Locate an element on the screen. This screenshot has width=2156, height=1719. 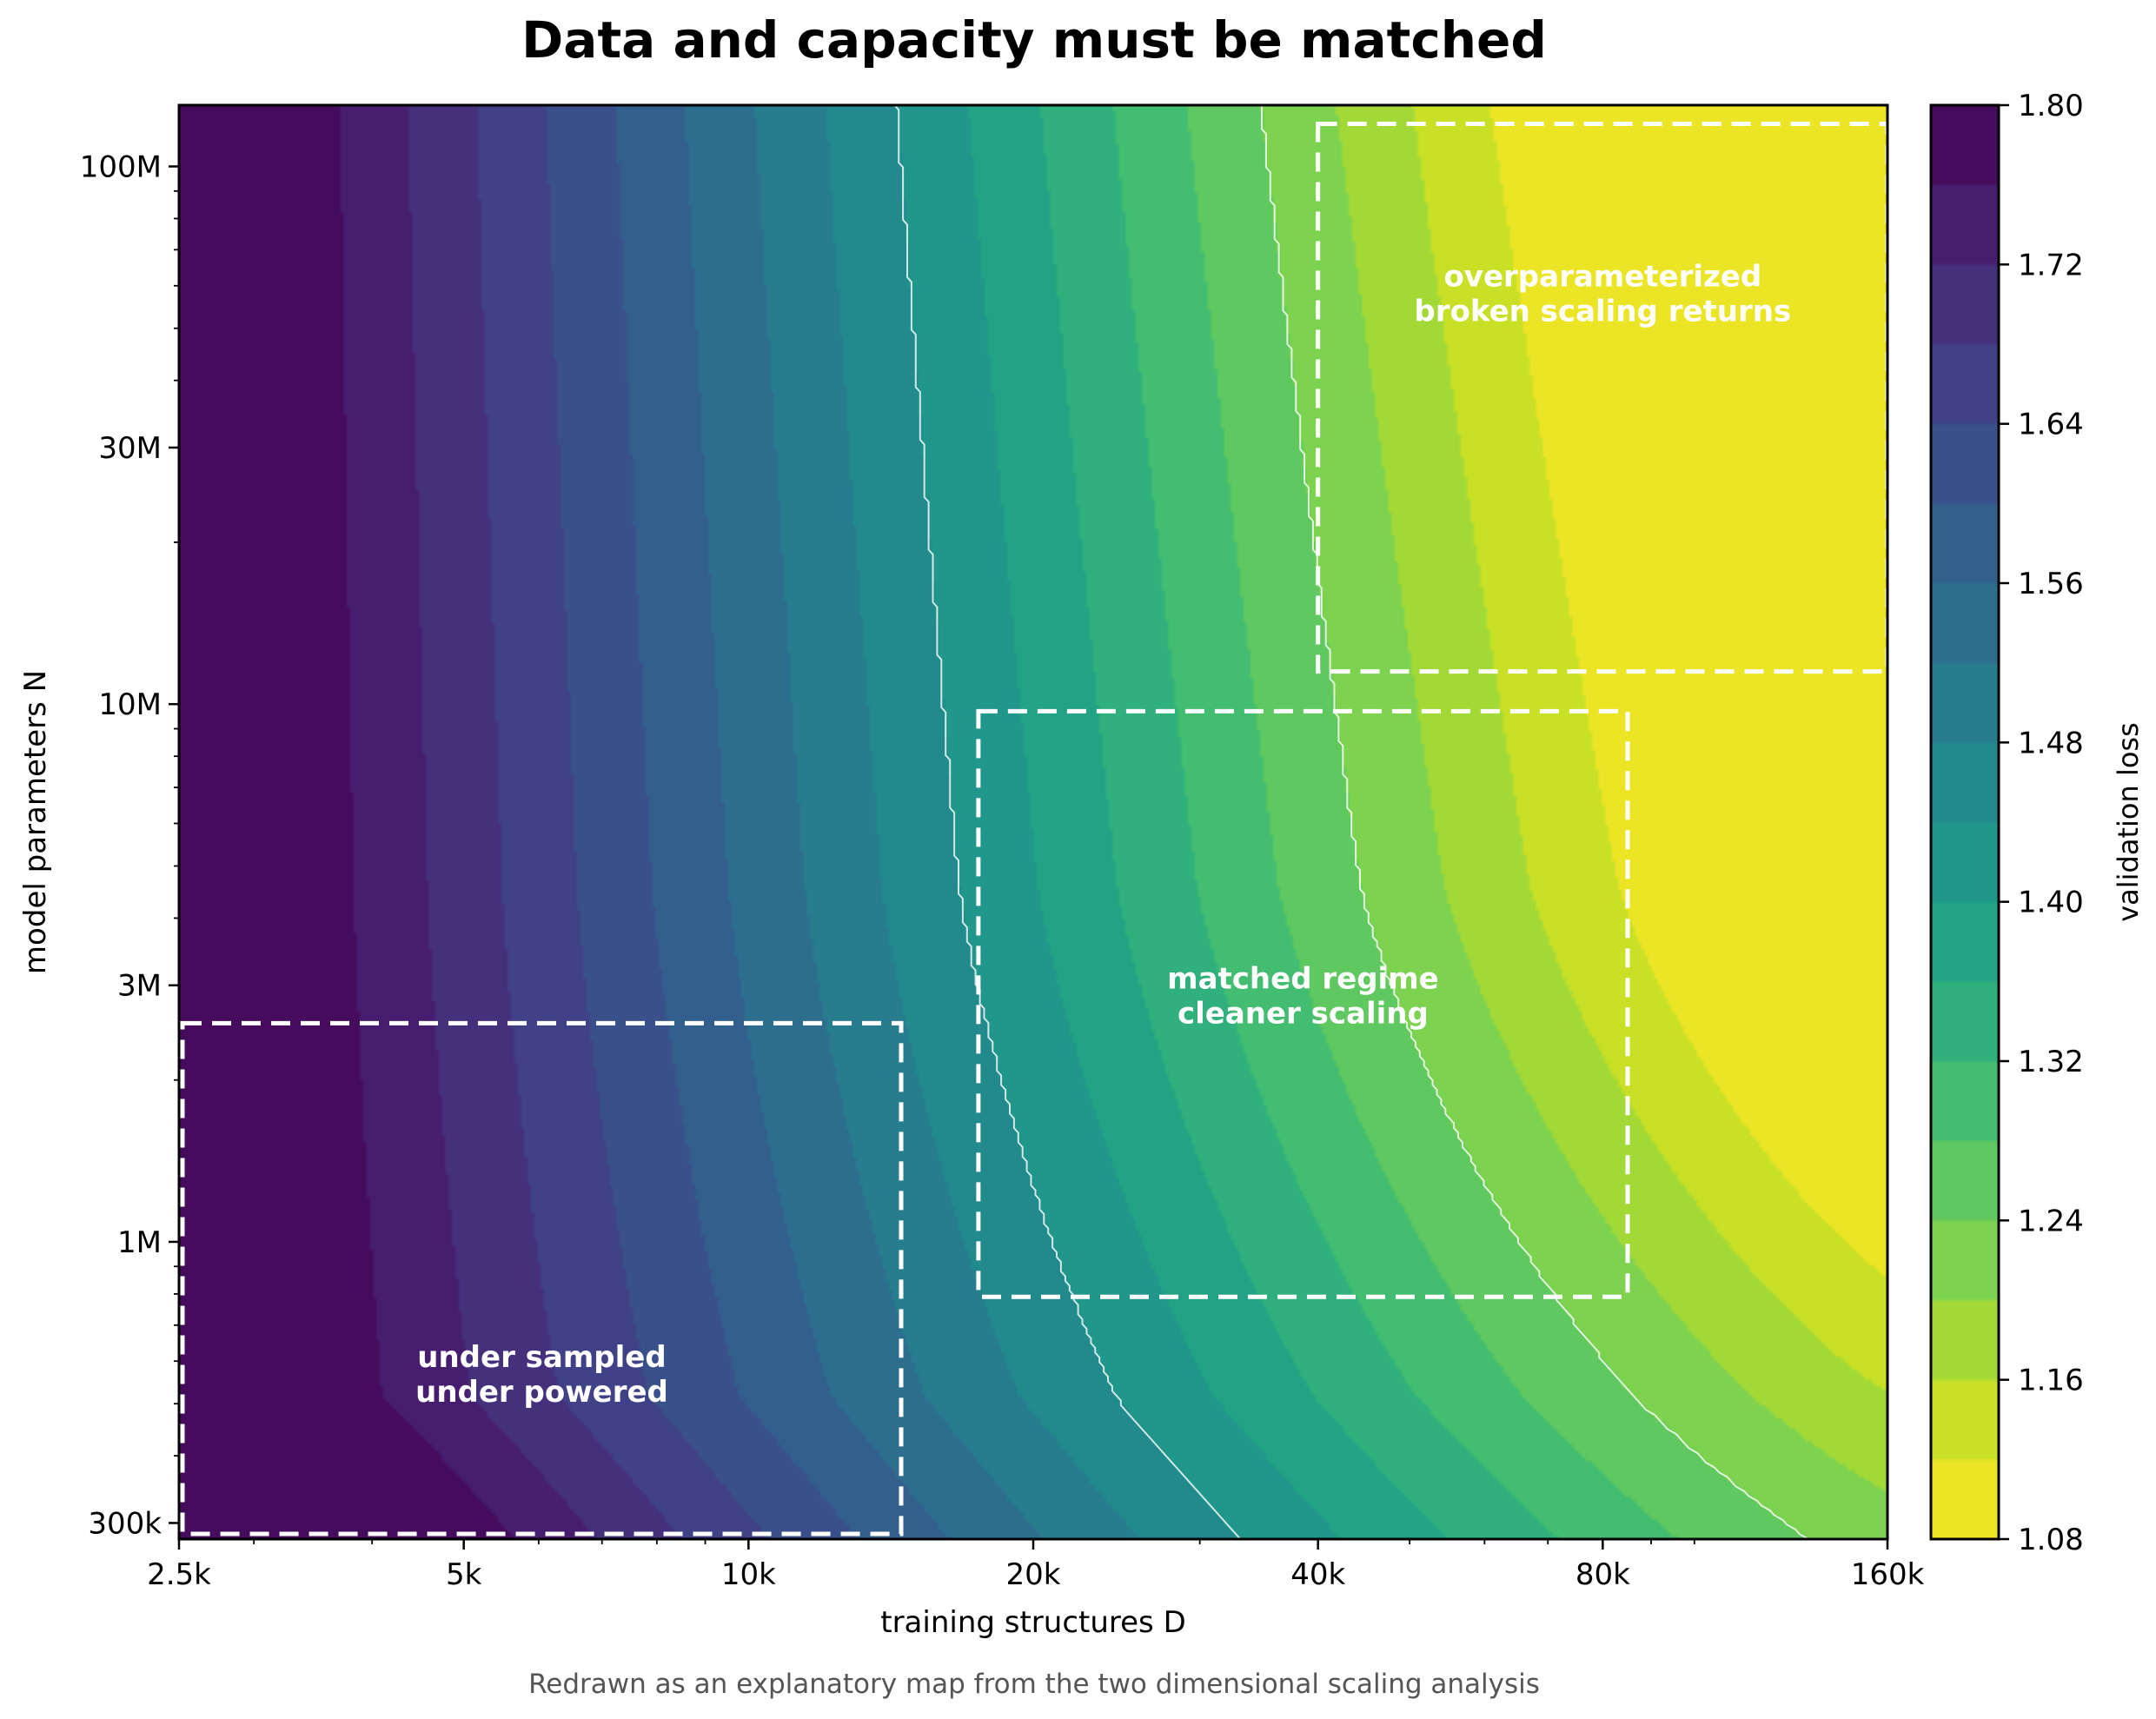
y-tick-label: 1M is located at coordinates (140, 1242).